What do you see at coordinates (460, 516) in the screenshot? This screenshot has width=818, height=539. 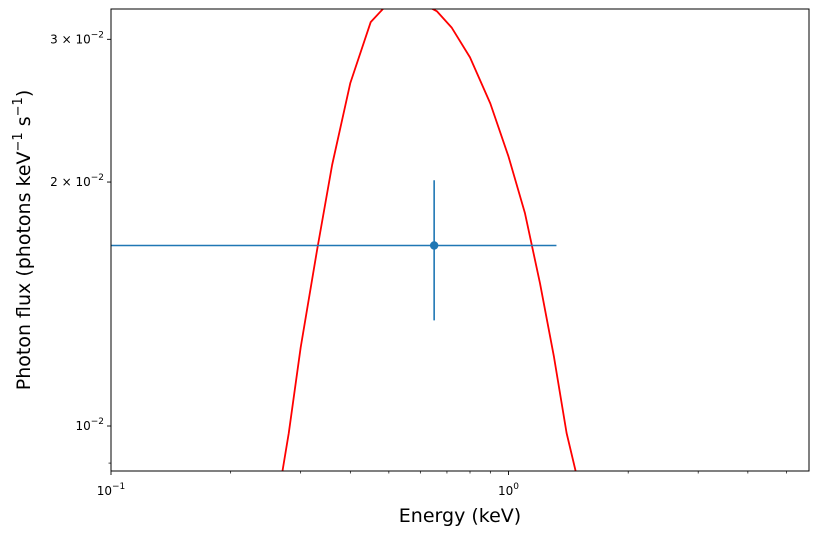 I see `x-axis-label: Energy (keV)` at bounding box center [460, 516].